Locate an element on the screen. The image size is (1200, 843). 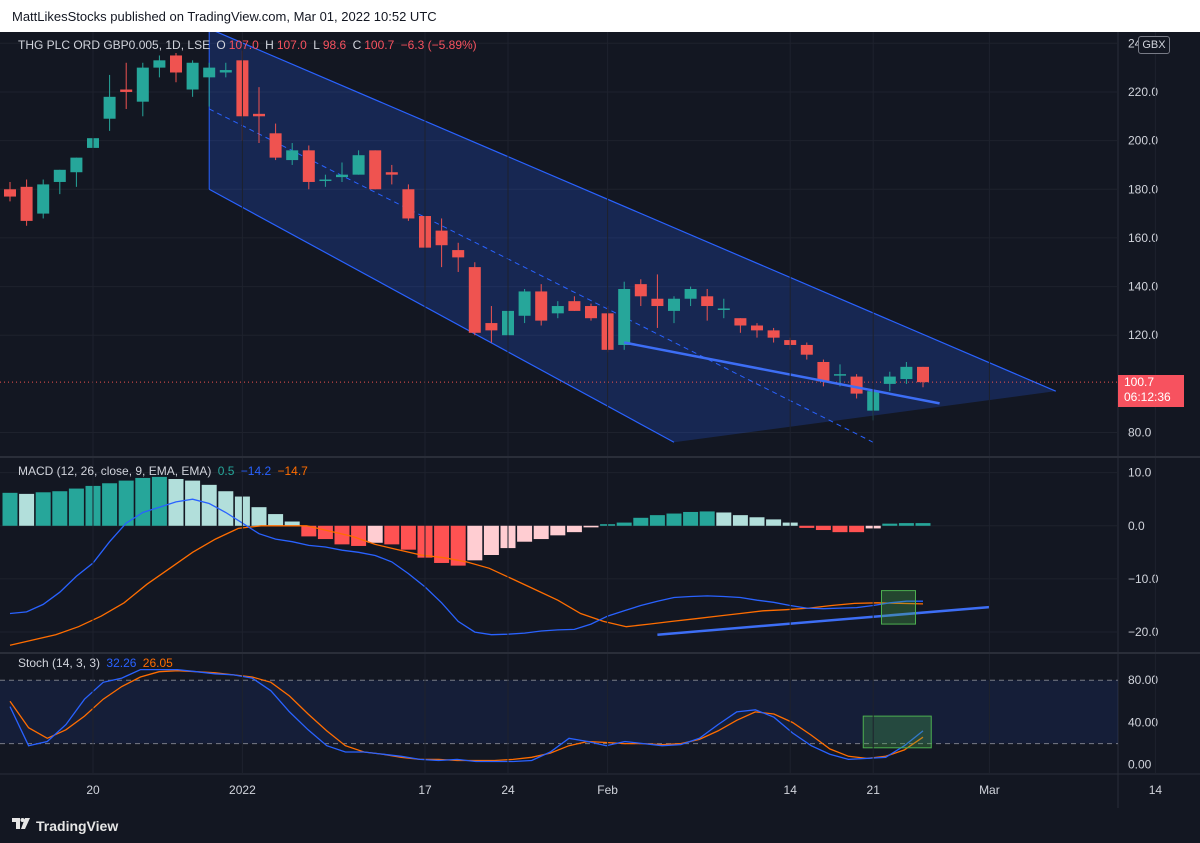
stoch-band-fill is located at coordinates (559, 712).